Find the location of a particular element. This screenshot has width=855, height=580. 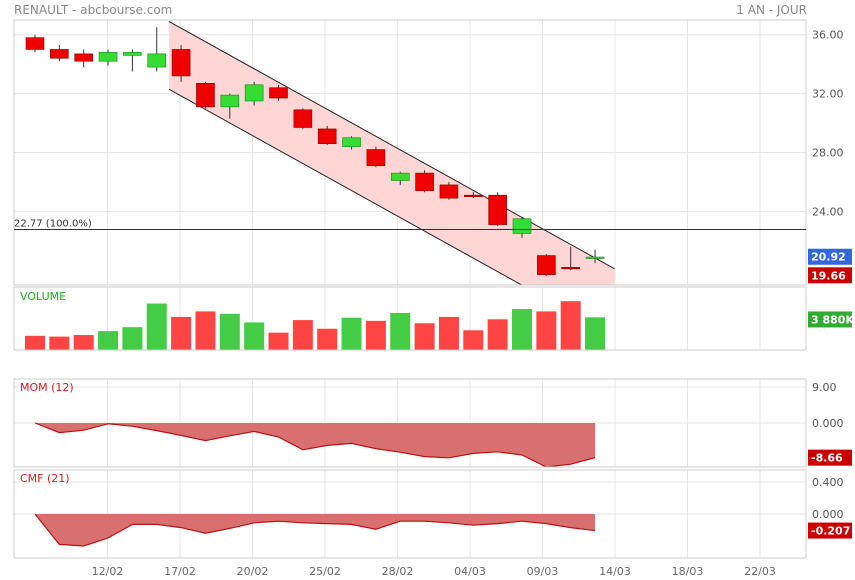

price-y-tick: 32.00 is located at coordinates (828, 94).